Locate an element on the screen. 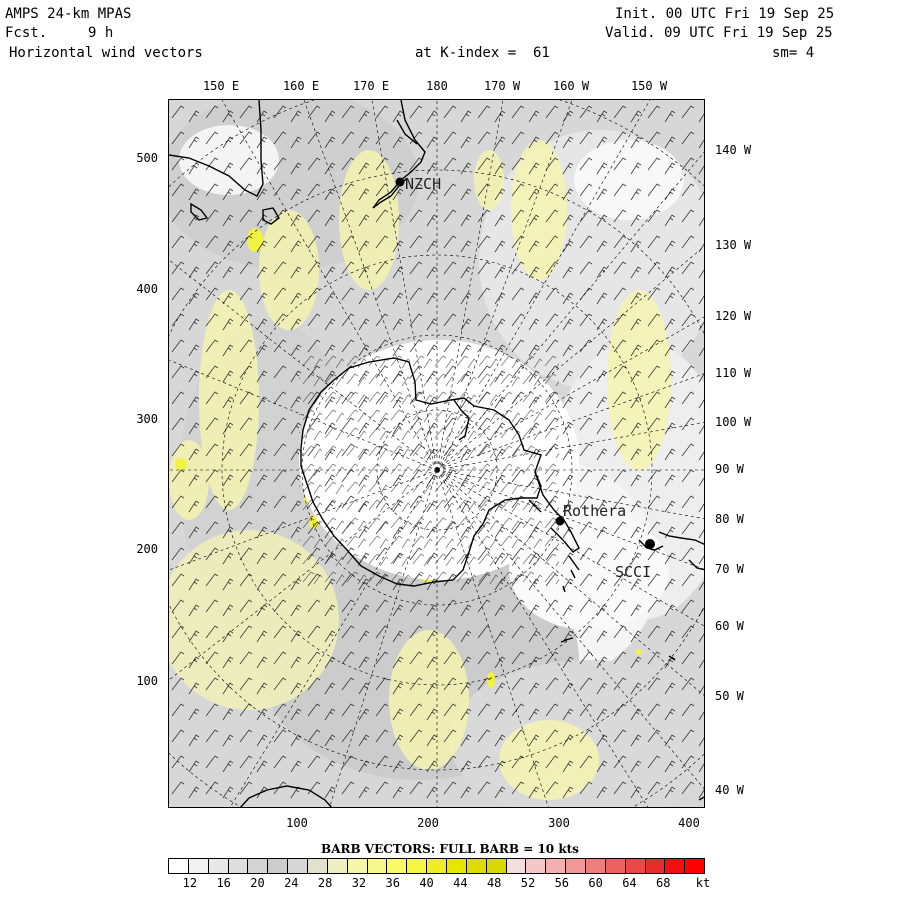 This screenshot has height=900, width=900. colorbar-tick-label: 48 is located at coordinates (494, 883).